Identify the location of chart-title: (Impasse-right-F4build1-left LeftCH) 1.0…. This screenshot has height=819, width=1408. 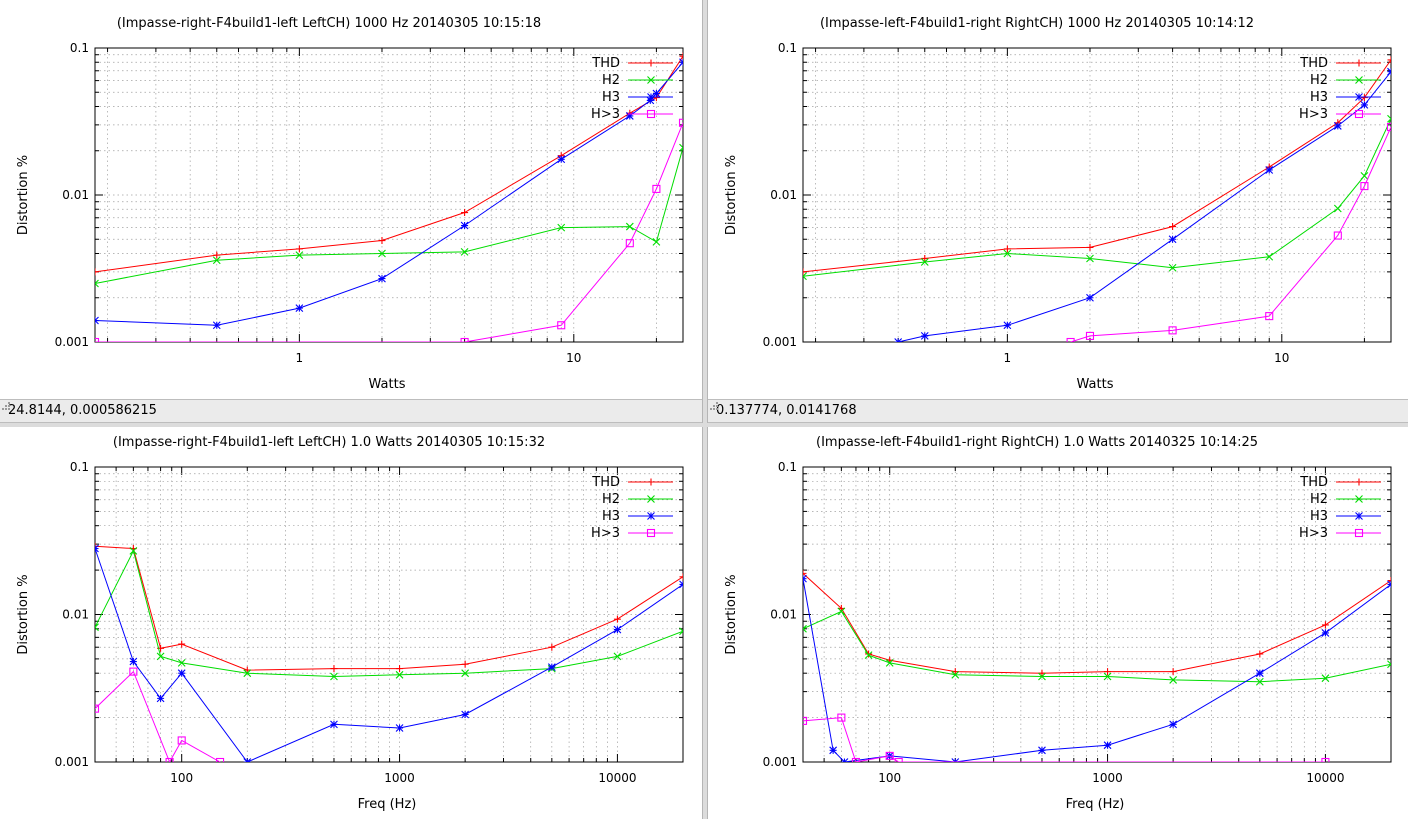
(329, 442).